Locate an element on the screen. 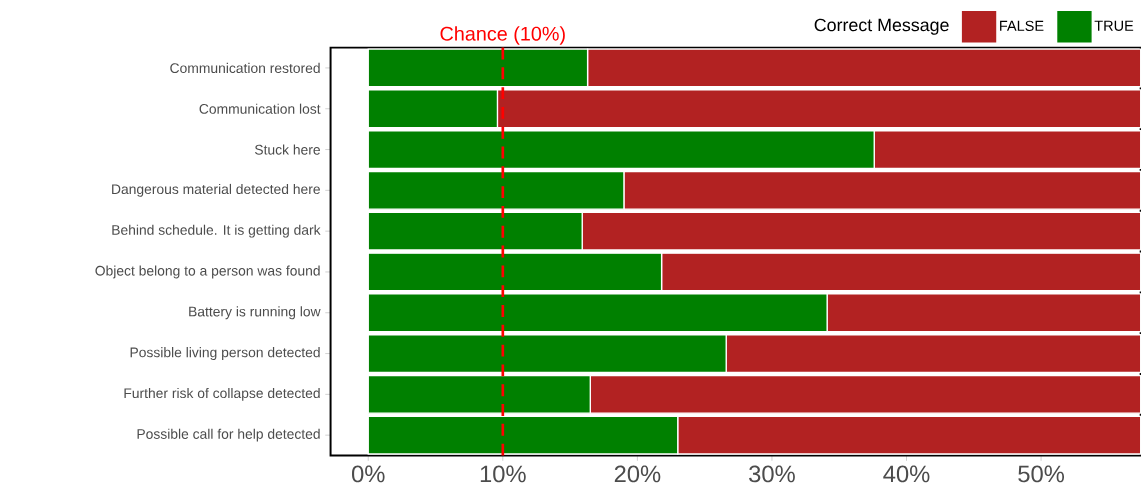 This screenshot has width=1141, height=496. y-tick-label: Object belong to a person was found is located at coordinates (207, 272).